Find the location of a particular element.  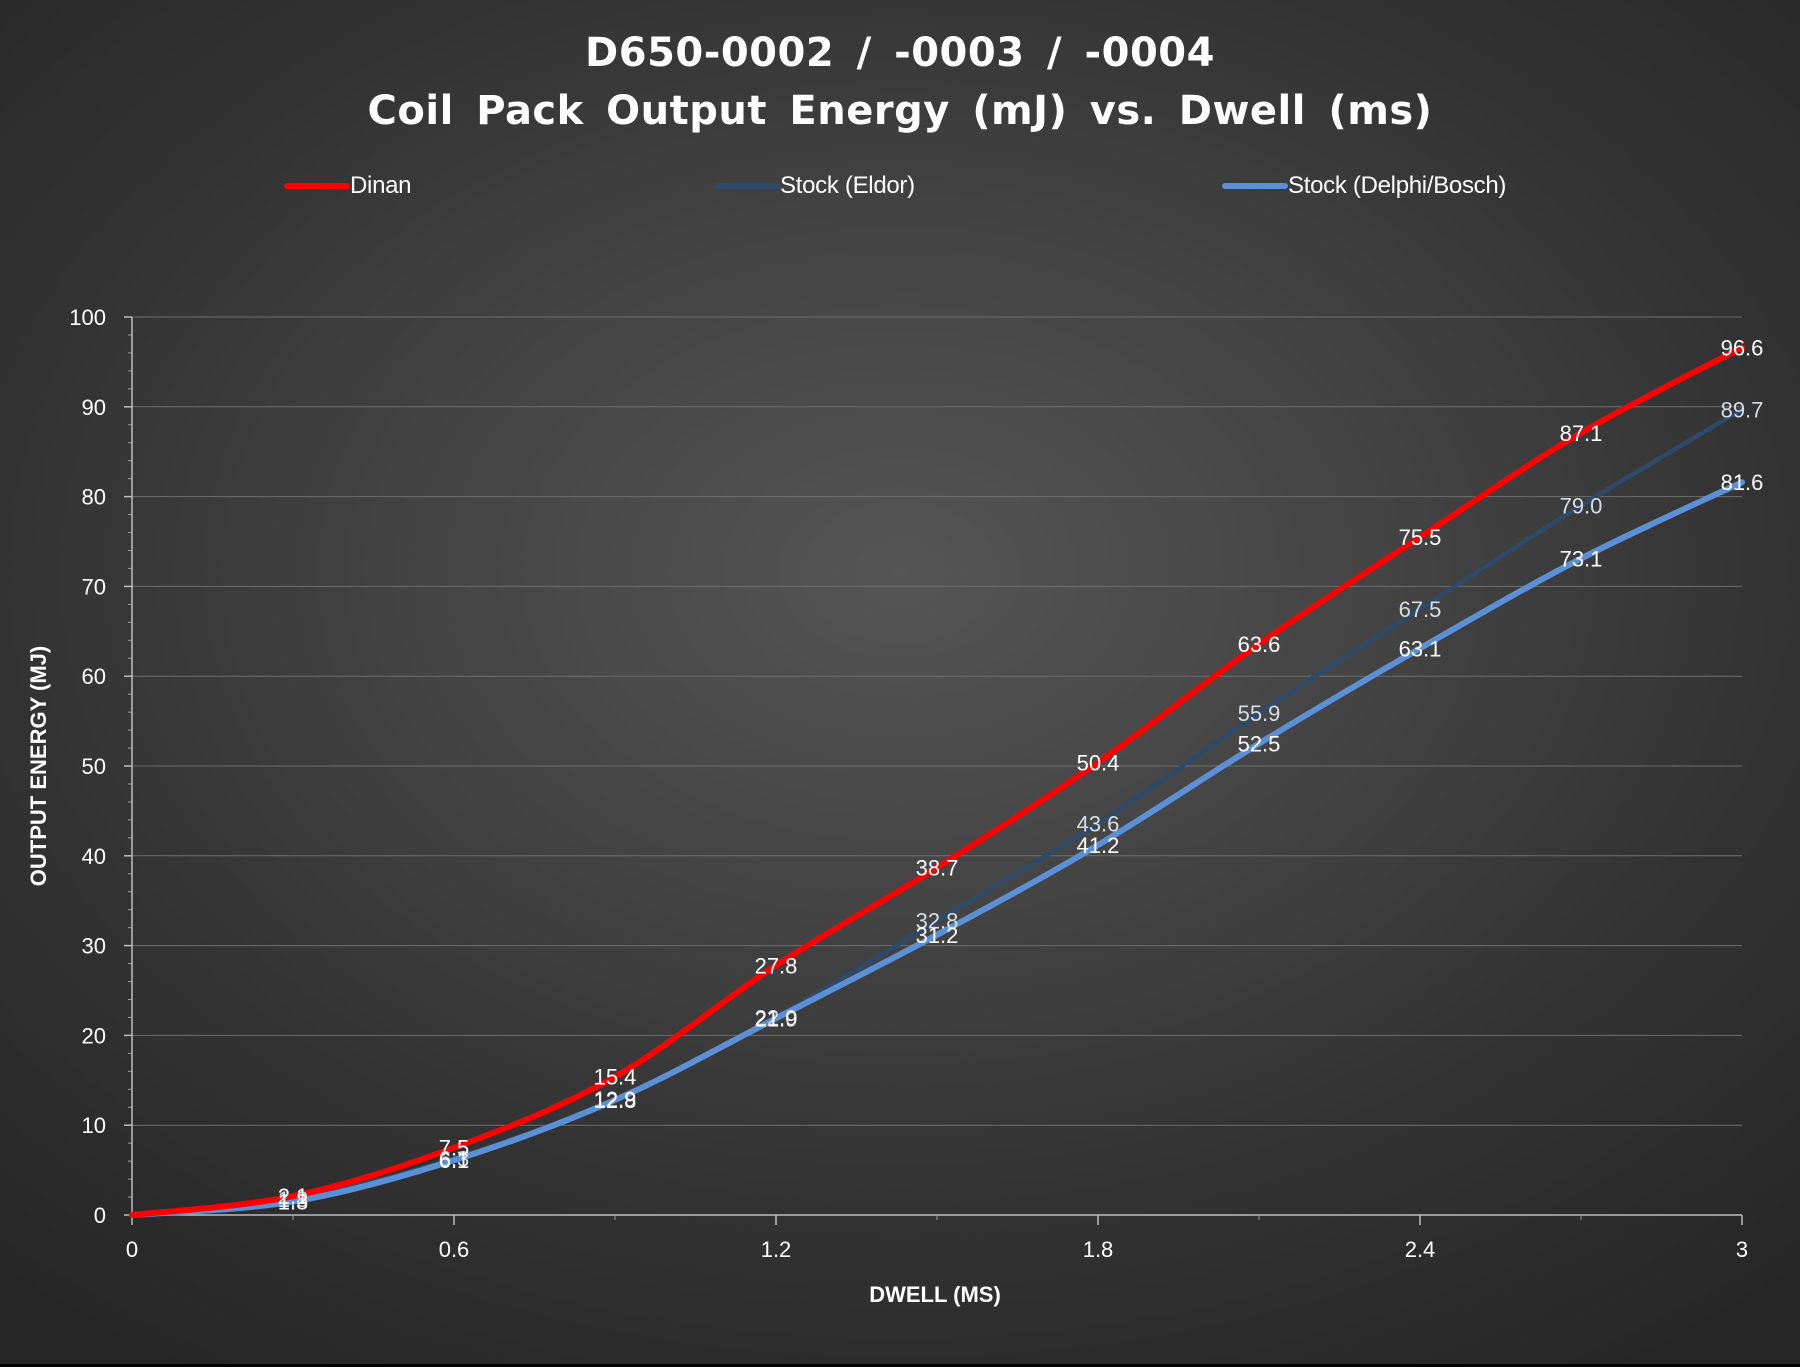

data-label-dinan: 38.7 is located at coordinates (937, 867).